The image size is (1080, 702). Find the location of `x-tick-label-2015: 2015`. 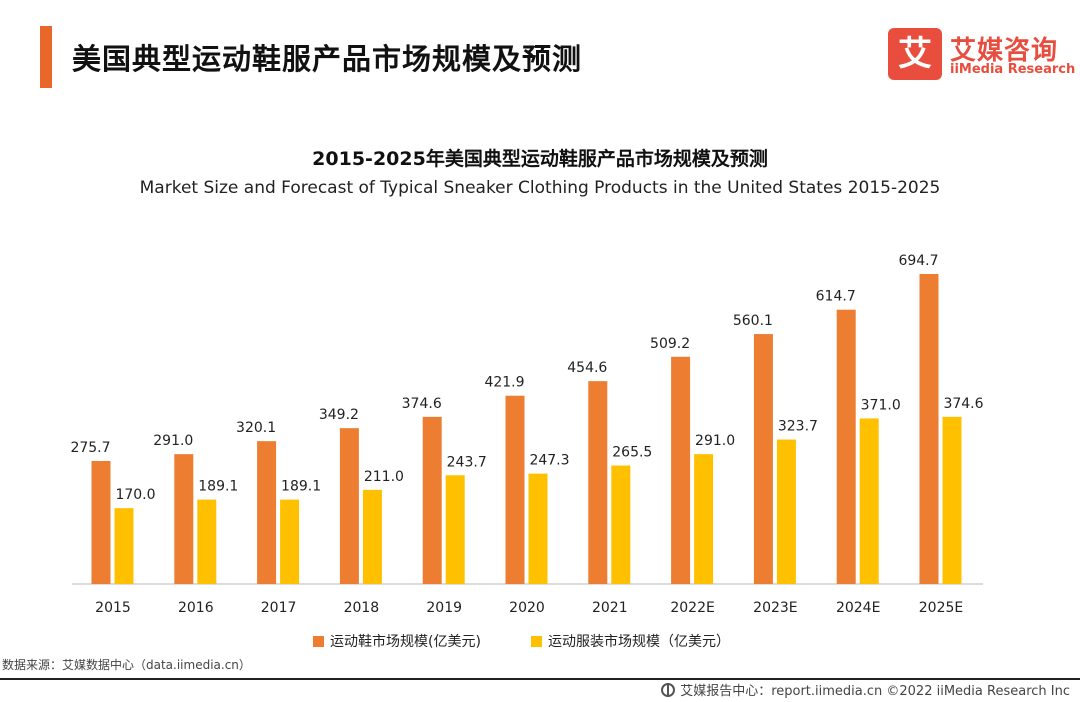

x-tick-label-2015: 2015 is located at coordinates (113, 608).